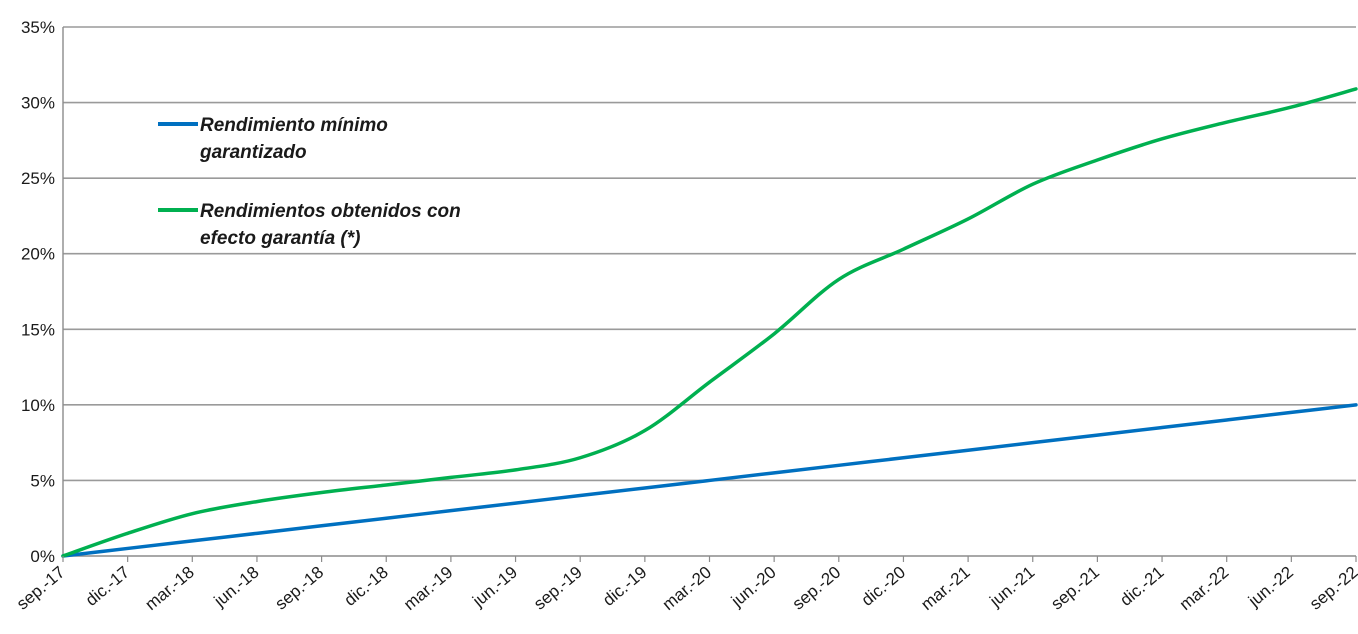  Describe the element at coordinates (38, 292) in the screenshot. I see `y-axis-ticks: 0% 5% 10% 15% 20% 25% 30% 35%` at that location.